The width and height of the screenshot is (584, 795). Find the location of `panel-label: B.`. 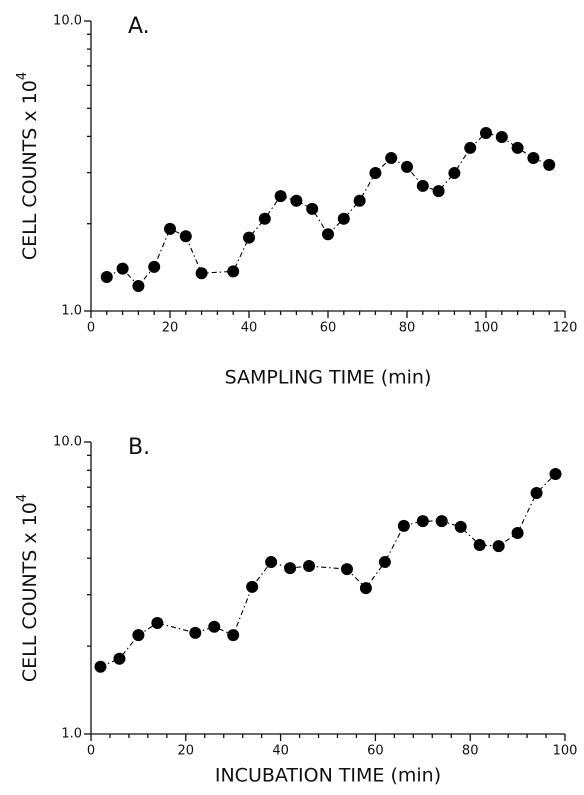

panel-label: B. is located at coordinates (139, 447).